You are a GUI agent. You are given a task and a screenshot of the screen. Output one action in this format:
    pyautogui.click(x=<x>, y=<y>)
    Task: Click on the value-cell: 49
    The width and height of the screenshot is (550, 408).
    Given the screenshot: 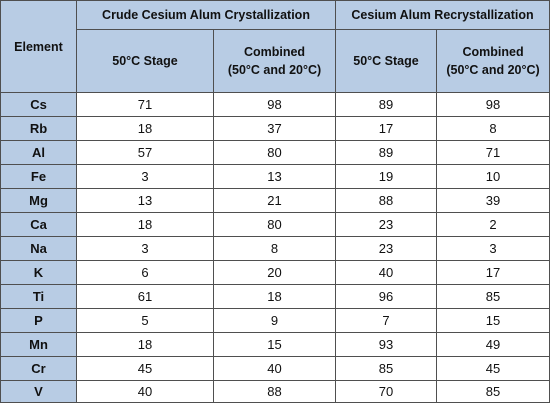 What is the action you would take?
    pyautogui.click(x=493, y=344)
    